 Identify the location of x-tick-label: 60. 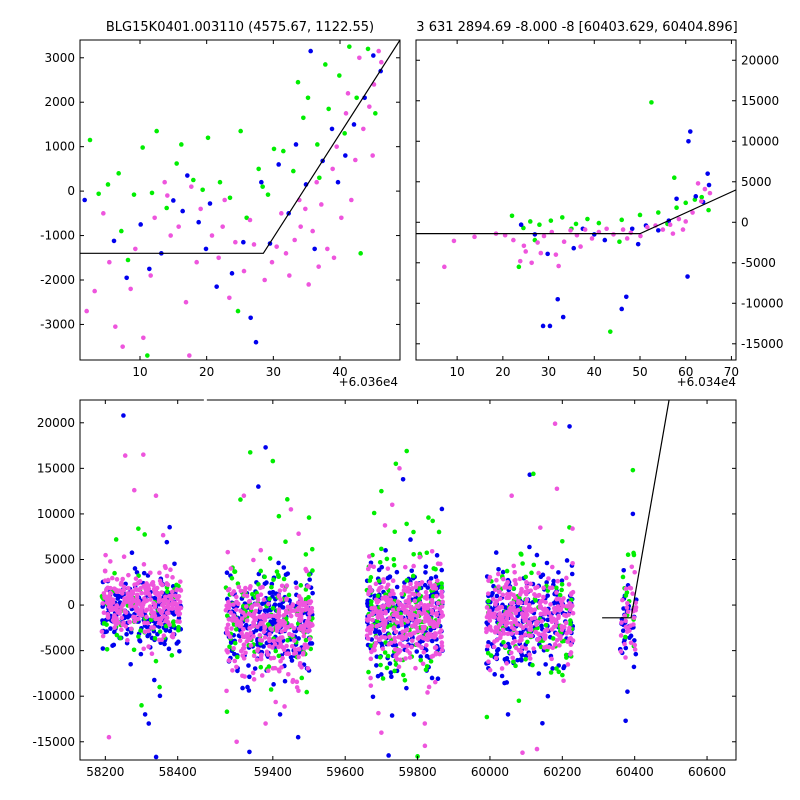
(685, 372).